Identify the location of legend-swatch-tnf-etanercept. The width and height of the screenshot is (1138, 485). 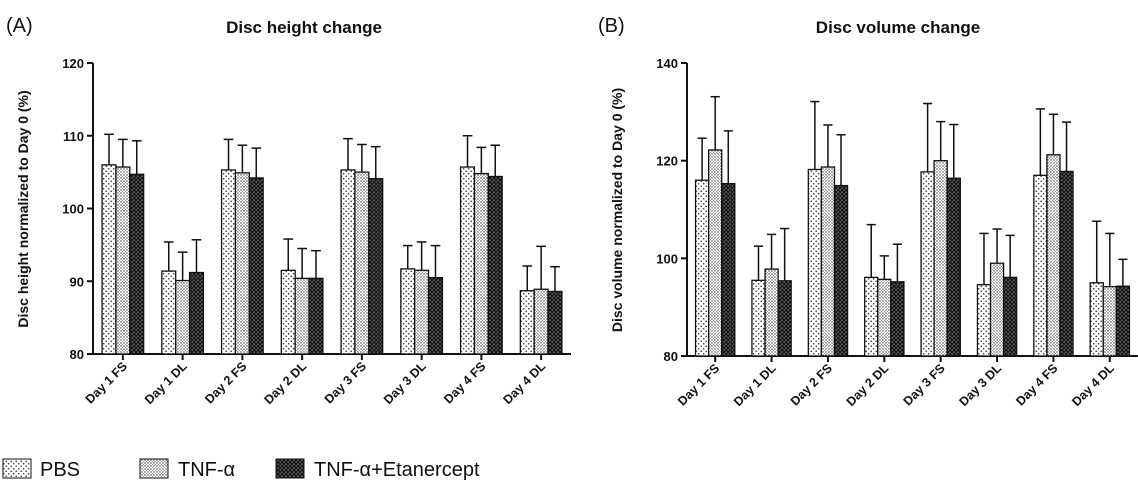
(290, 468).